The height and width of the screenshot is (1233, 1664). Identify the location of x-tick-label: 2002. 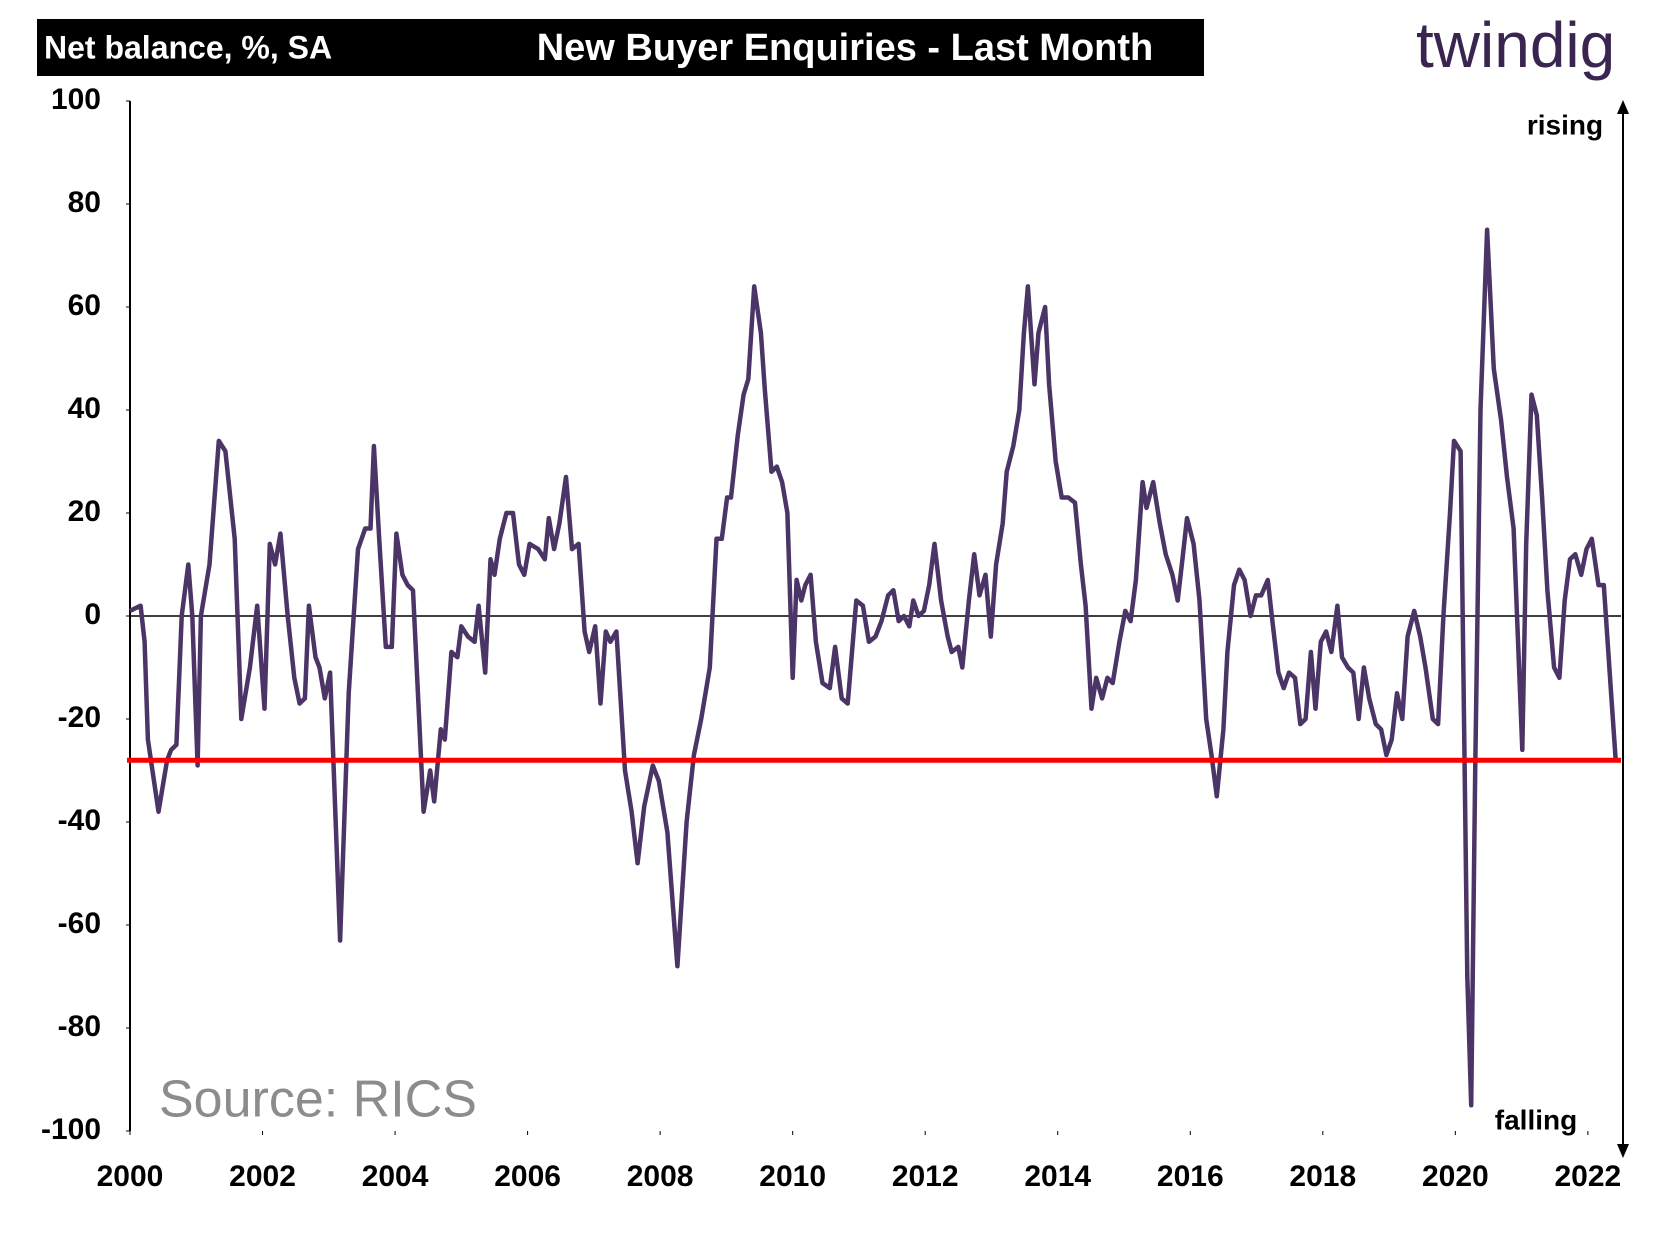
(262, 1176).